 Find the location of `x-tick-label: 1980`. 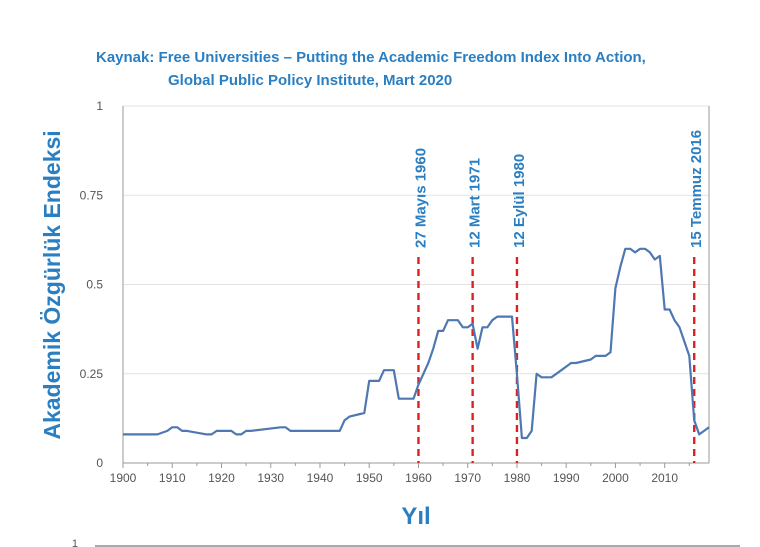

x-tick-label: 1980 is located at coordinates (517, 478).